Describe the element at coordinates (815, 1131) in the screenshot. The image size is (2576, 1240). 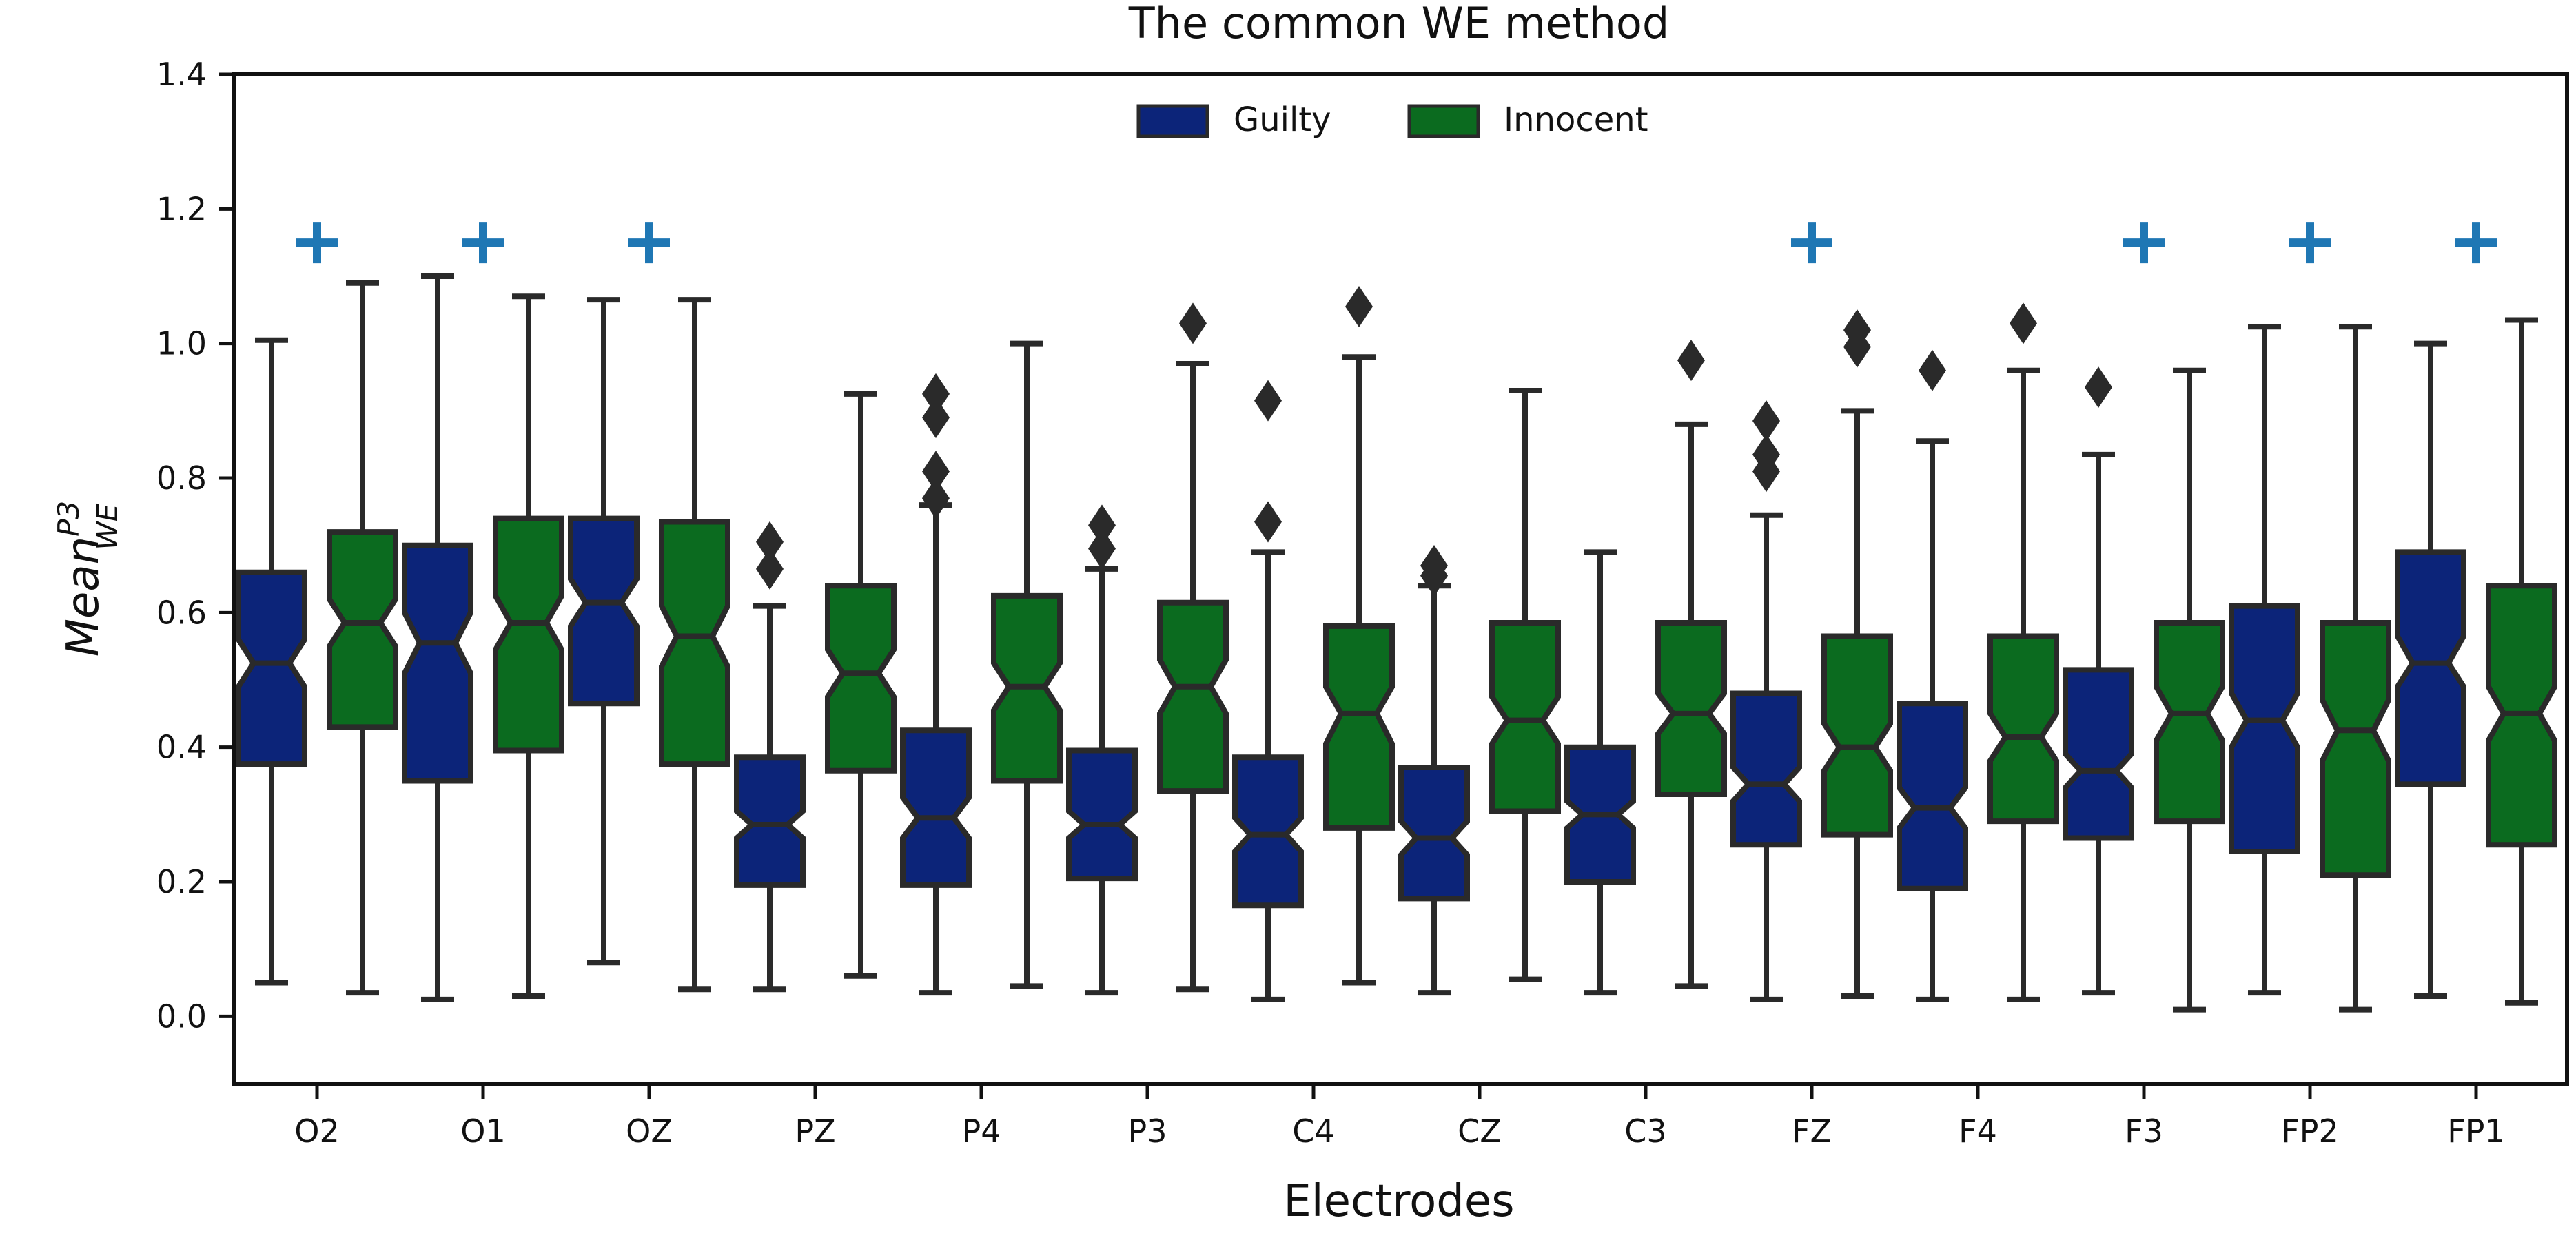
I see `x-tick-label: PZ` at that location.